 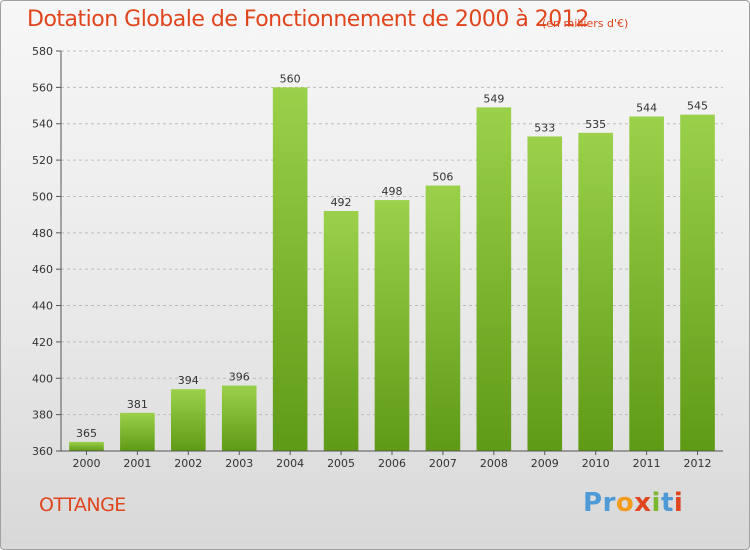 What do you see at coordinates (646, 107) in the screenshot?
I see `data-label: 544` at bounding box center [646, 107].